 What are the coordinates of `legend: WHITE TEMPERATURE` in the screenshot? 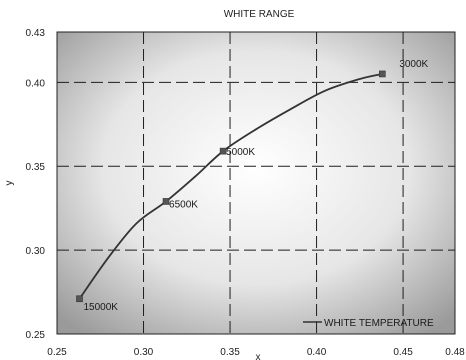 It's located at (368, 323).